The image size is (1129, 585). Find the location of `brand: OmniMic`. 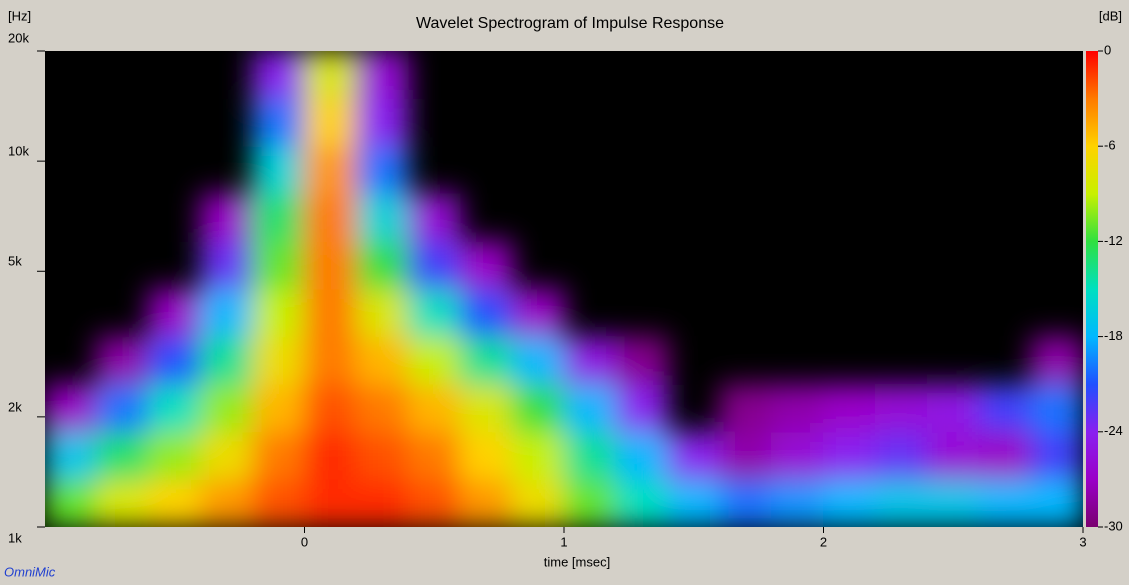

brand: OmniMic is located at coordinates (30, 571).